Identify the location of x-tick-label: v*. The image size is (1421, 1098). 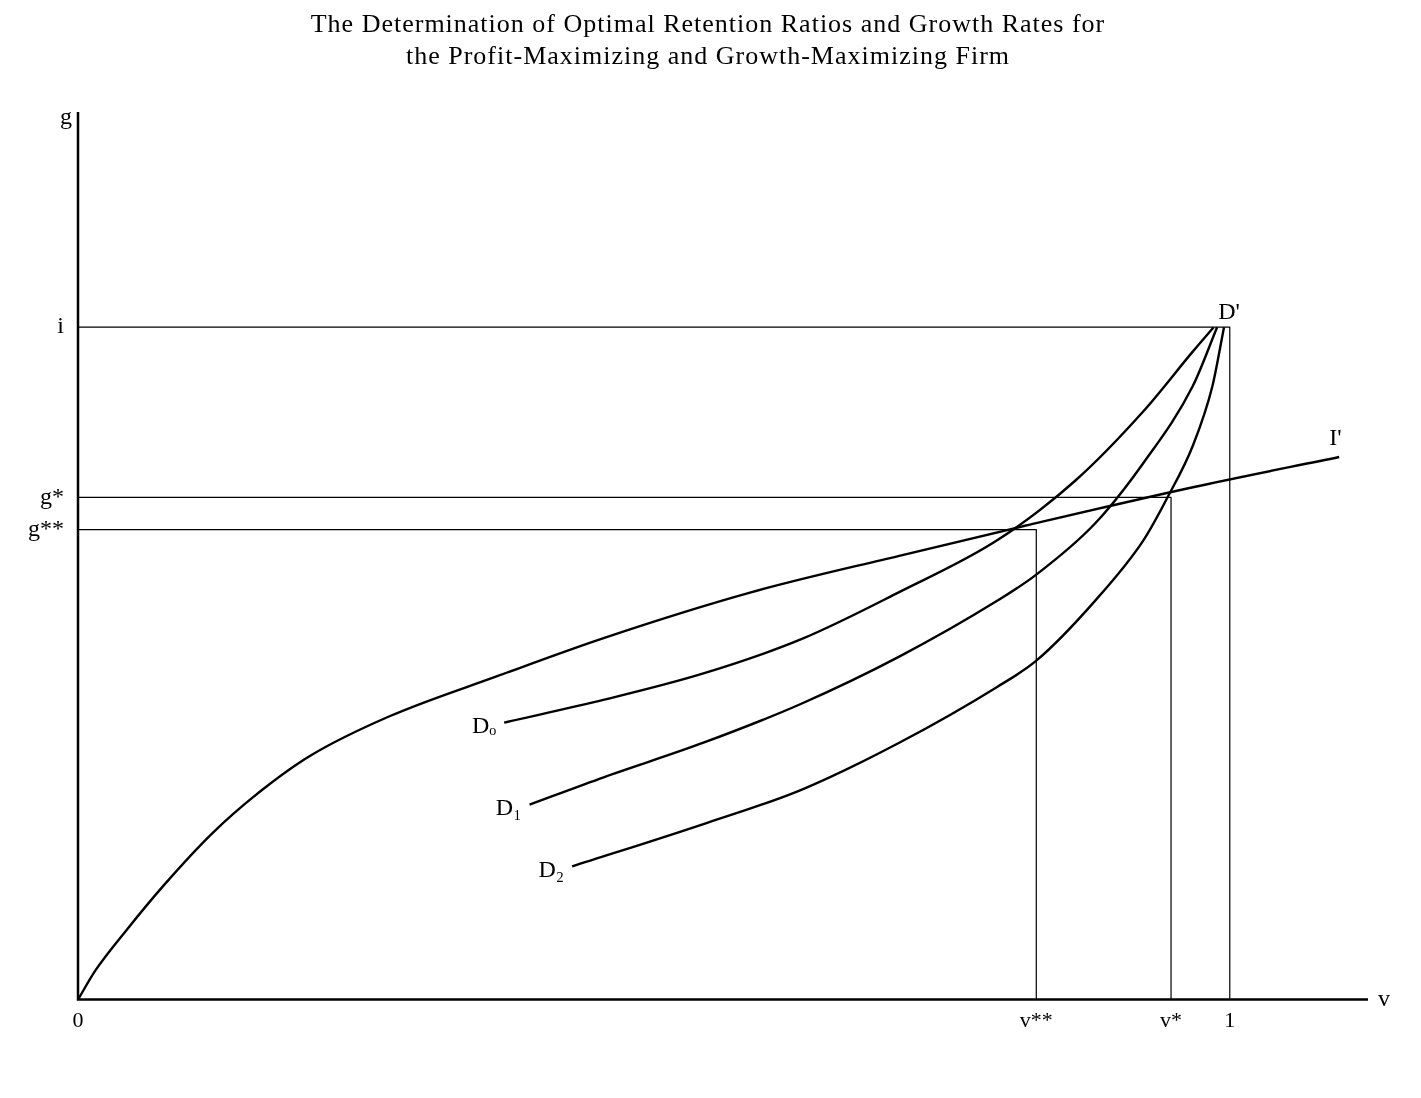
(1171, 1019).